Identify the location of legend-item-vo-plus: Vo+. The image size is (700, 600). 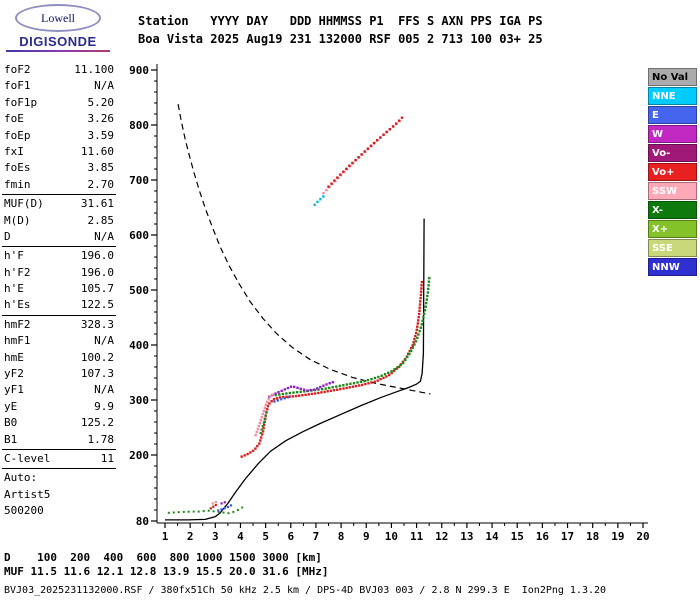
(672, 172).